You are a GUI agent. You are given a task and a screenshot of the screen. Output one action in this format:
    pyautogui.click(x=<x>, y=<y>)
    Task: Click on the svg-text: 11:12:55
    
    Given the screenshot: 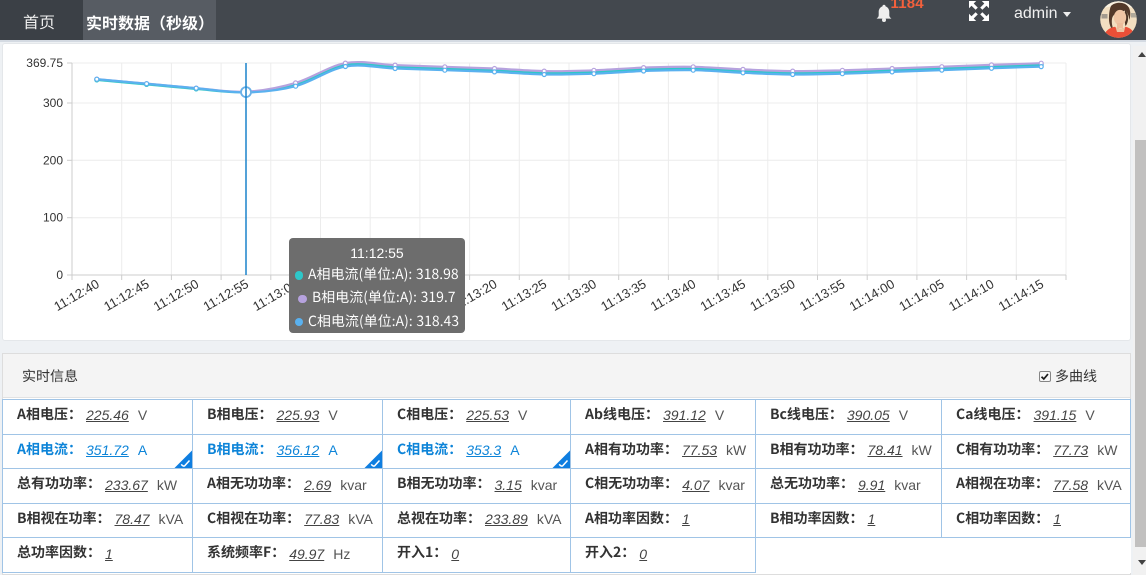 What is the action you would take?
    pyautogui.click(x=226, y=295)
    